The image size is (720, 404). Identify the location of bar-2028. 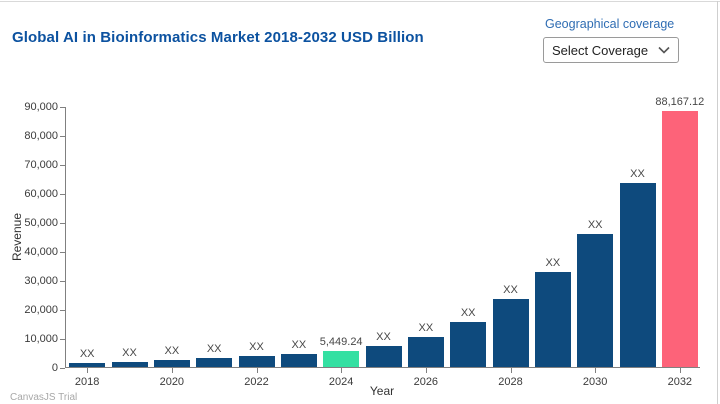
(510, 333).